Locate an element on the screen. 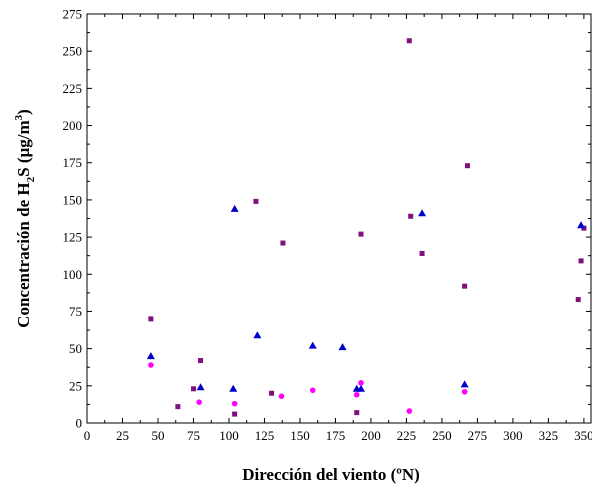 Image resolution: width=592 pixels, height=489 pixels. y-axis-title: Concentración de H2S (µg/m3) is located at coordinates (25, 218).